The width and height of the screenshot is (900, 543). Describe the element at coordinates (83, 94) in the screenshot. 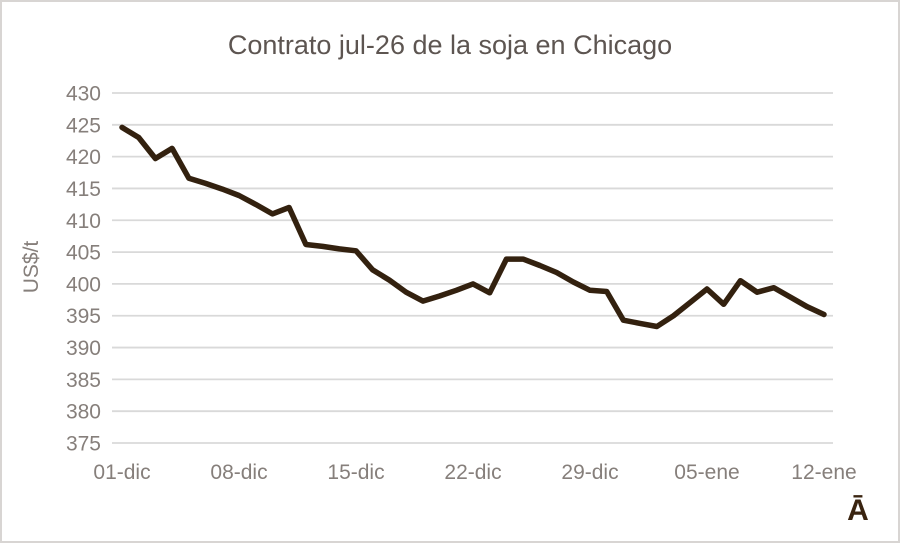

I see `y-tick-label: 430` at that location.